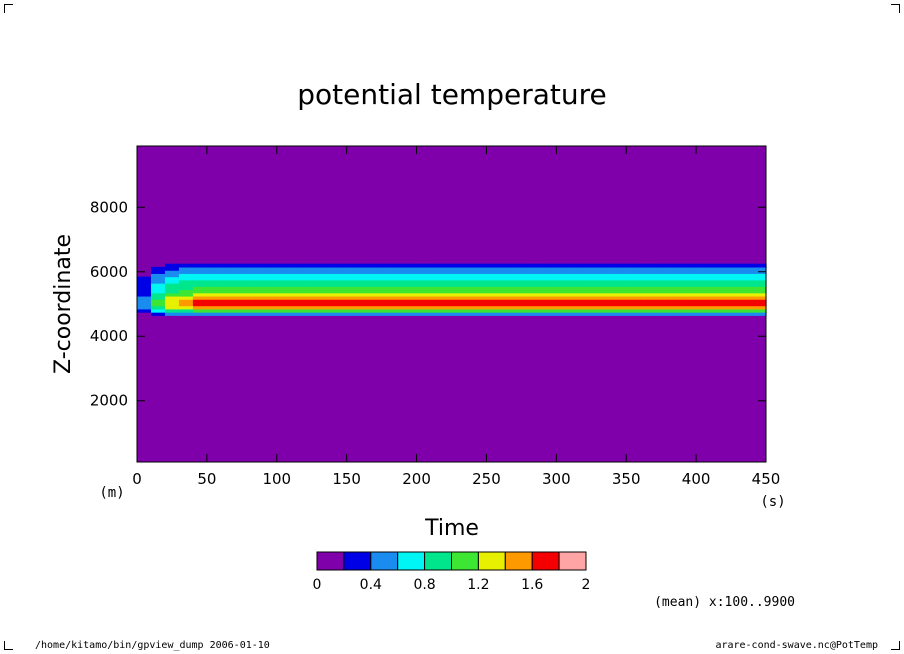 Image resolution: width=904 pixels, height=654 pixels. What do you see at coordinates (152, 645) in the screenshot?
I see `footer-source-path: /home/kitamo/bin/gpview_dump 2006-01-10` at bounding box center [152, 645].